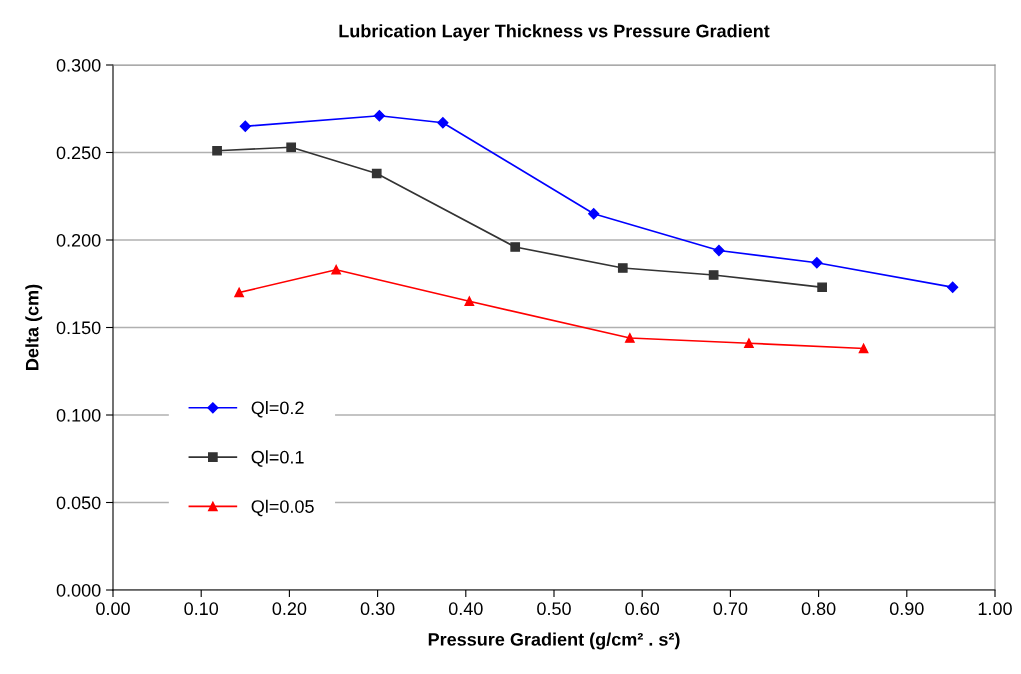 Image resolution: width=1021 pixels, height=674 pixels. What do you see at coordinates (377, 609) in the screenshot?
I see `x-tick-label: 0.30` at bounding box center [377, 609].